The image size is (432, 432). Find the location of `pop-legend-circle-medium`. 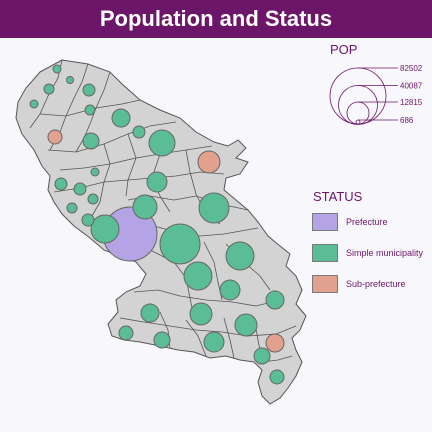

pop-legend-circle-medium is located at coordinates (358, 113).